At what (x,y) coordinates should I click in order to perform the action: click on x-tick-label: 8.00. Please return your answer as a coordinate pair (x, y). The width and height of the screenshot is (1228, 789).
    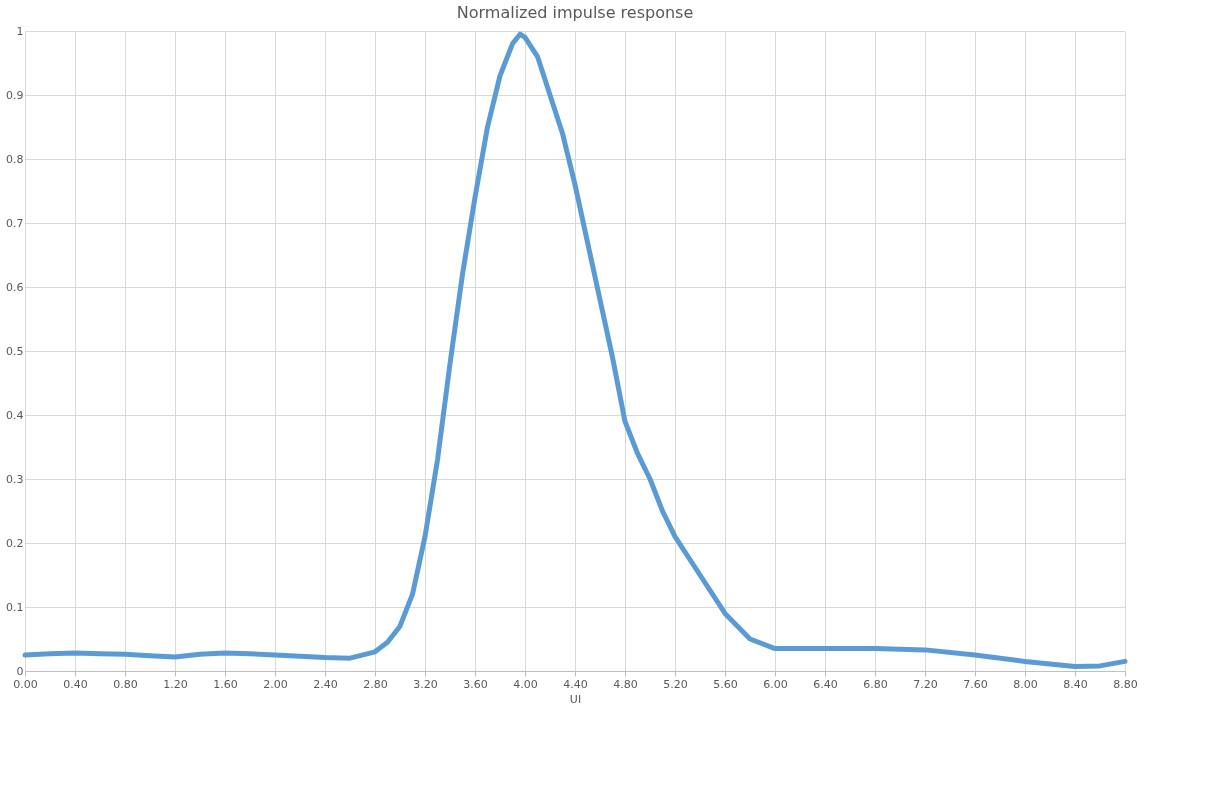
    Looking at the image, I should click on (1025, 684).